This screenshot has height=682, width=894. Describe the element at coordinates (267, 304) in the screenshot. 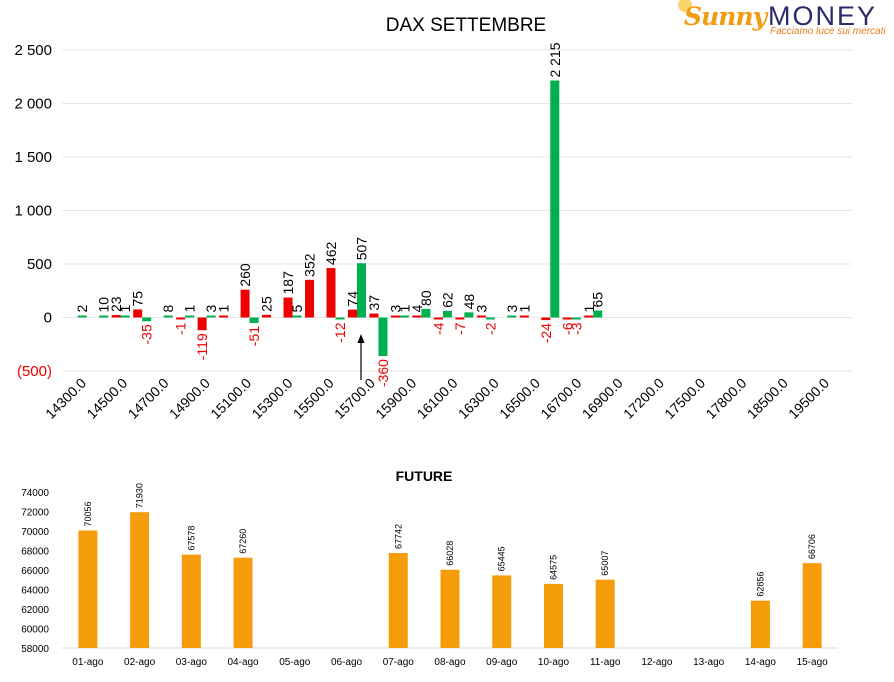

I see `dax-data-label: 25` at that location.